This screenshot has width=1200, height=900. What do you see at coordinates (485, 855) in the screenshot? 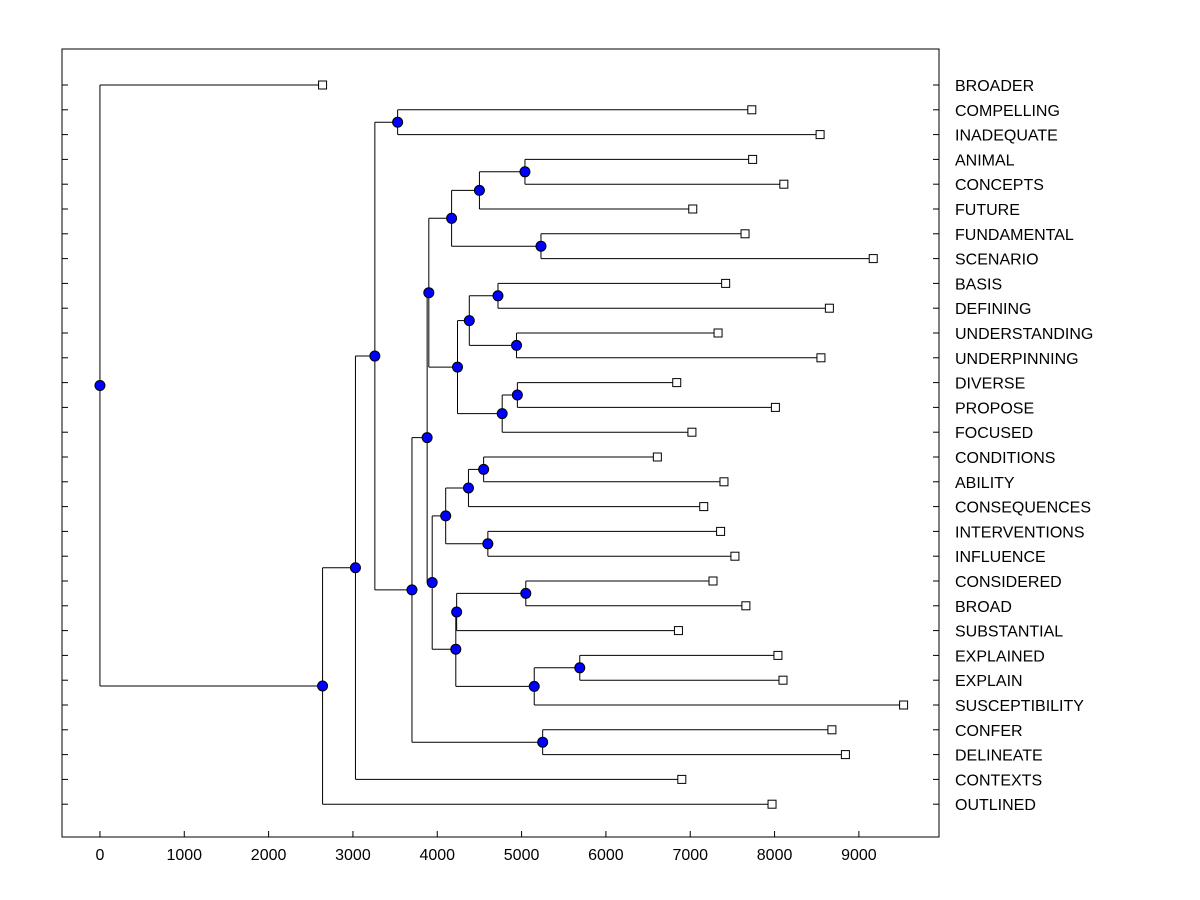
I see `x-tick-labels: 0 1000 2000 3000 4000 5000 6000 7000 8000 9000` at bounding box center [485, 855].